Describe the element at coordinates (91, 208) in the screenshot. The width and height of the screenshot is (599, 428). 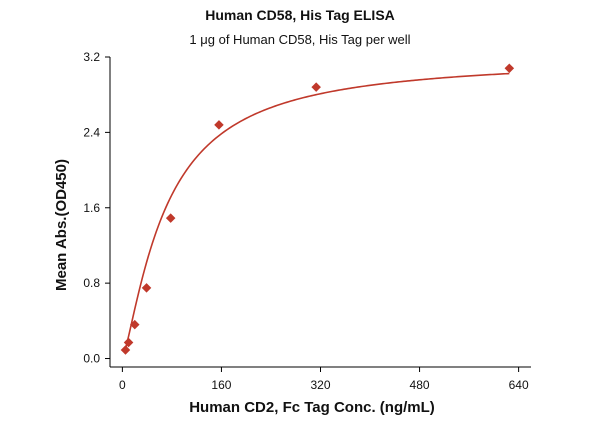
I see `y-tick-label: 1.6` at that location.